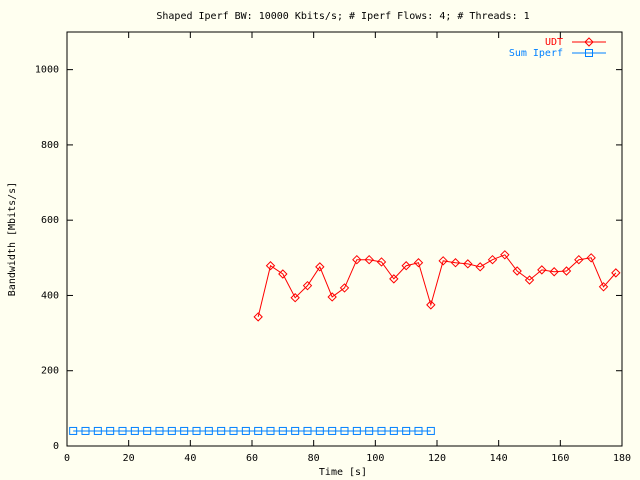 The image size is (640, 480). What do you see at coordinates (47, 70) in the screenshot?
I see `y-tick-label: 1000` at bounding box center [47, 70].